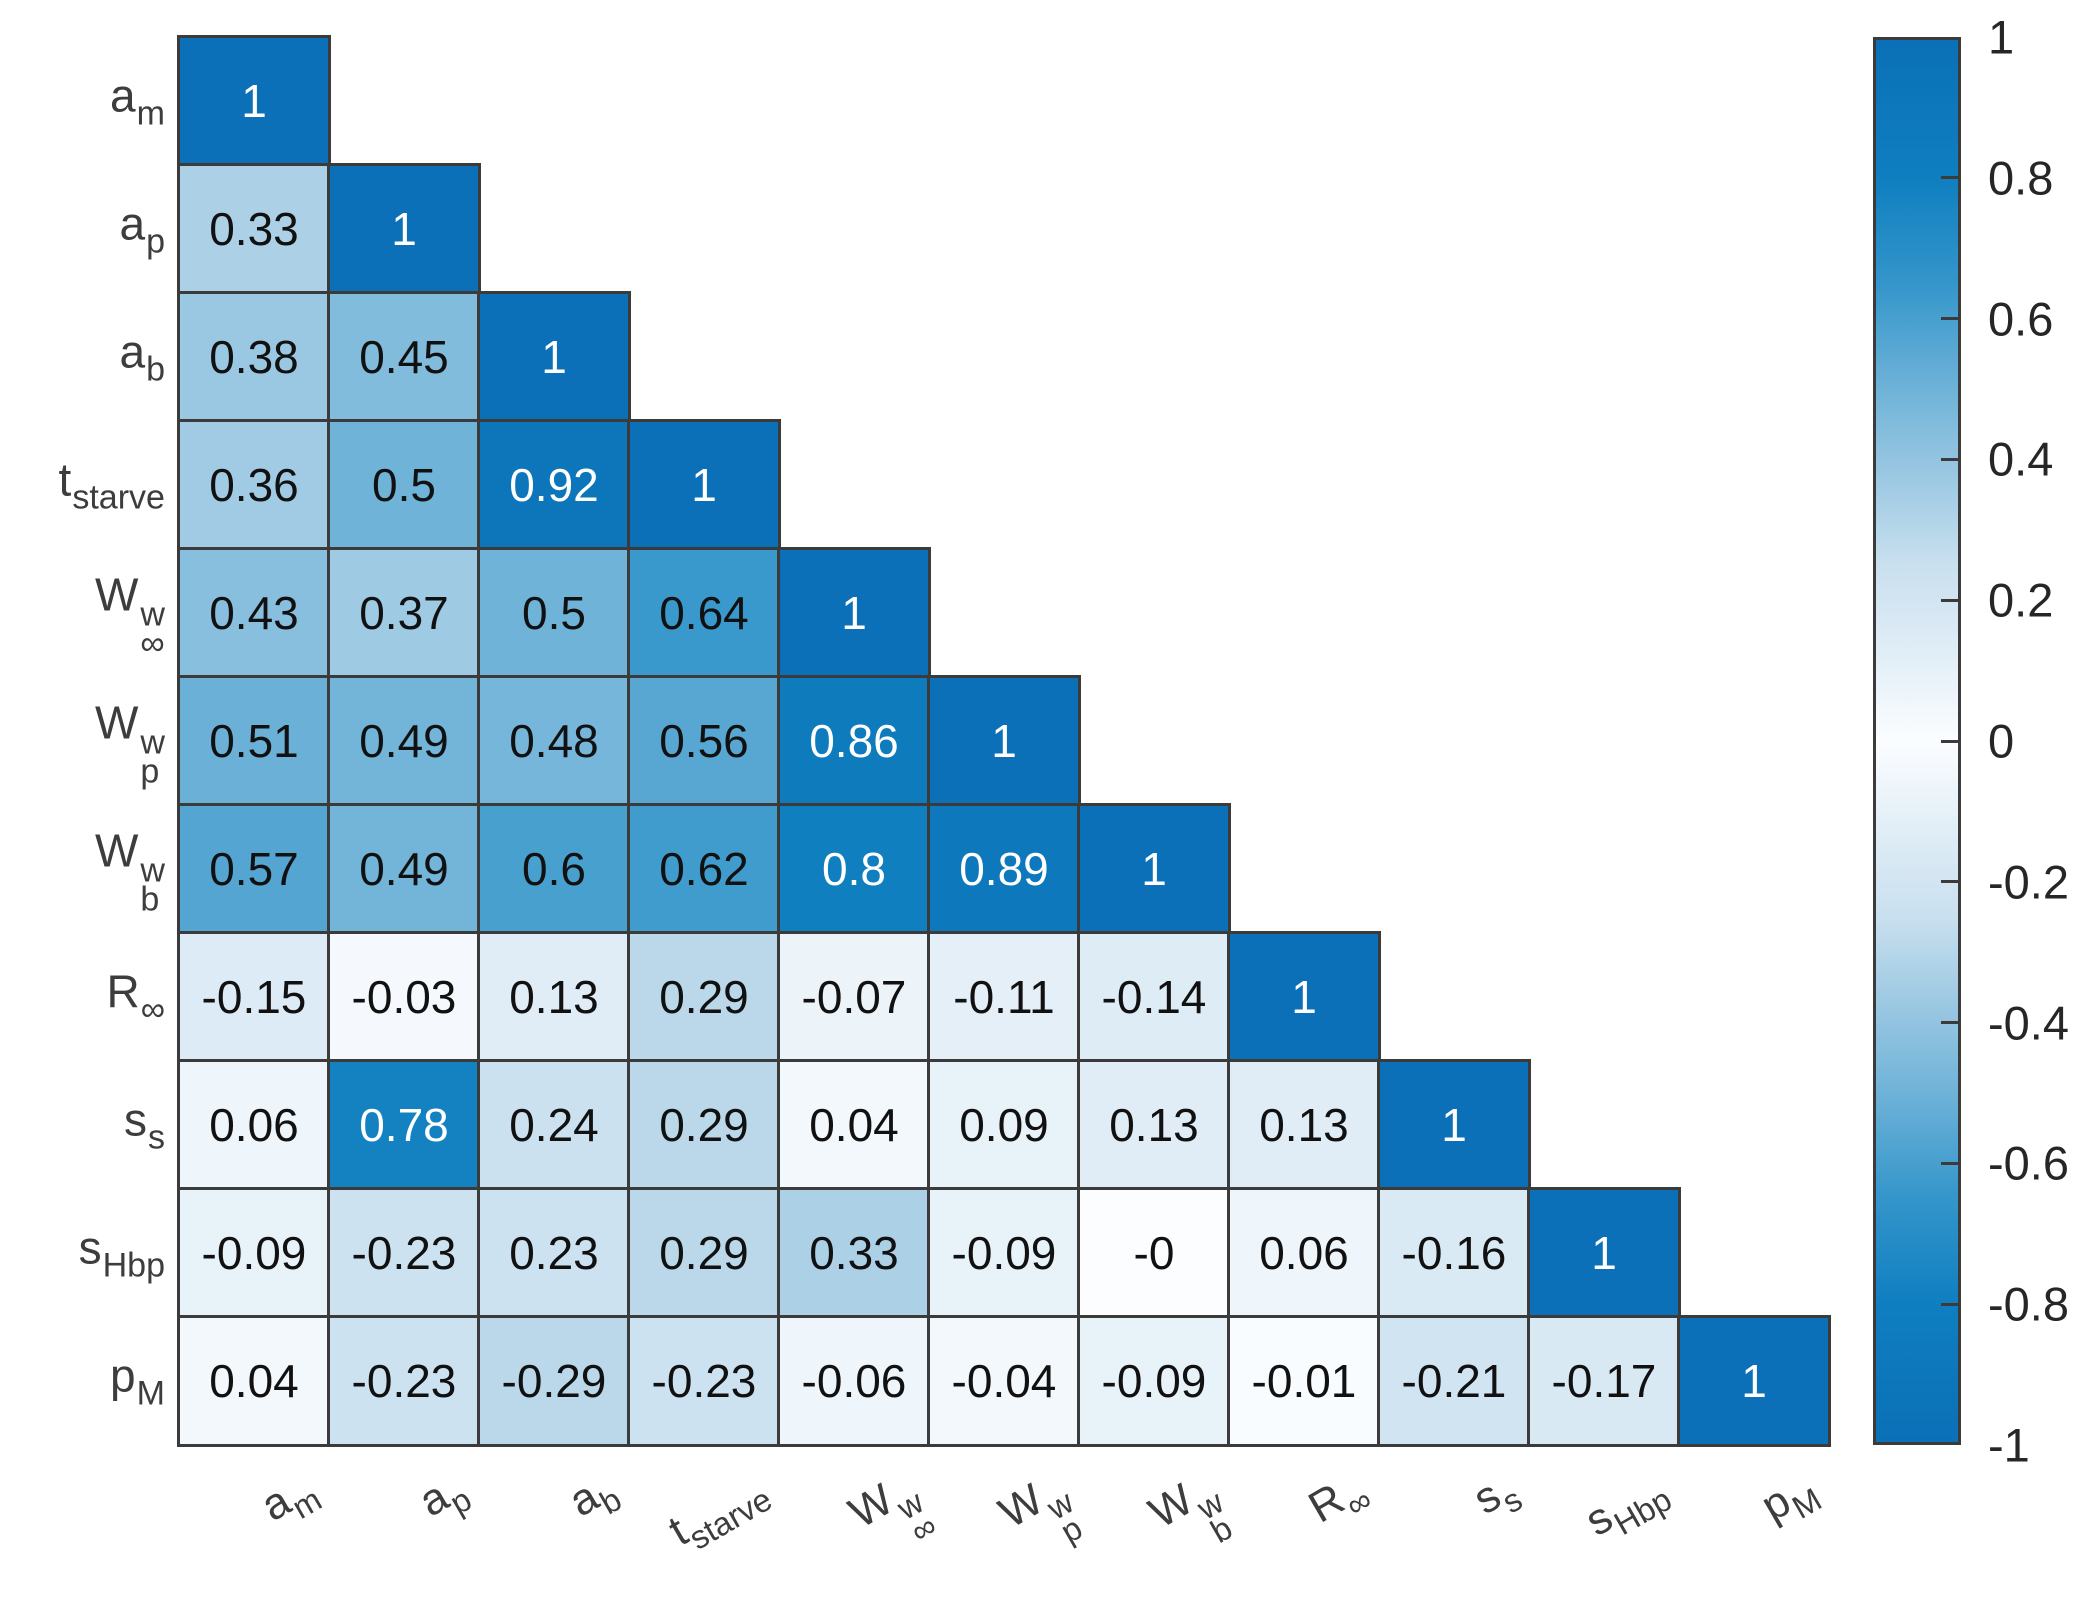 Image resolution: width=2085 pixels, height=1613 pixels. Describe the element at coordinates (144, 1125) in the screenshot. I see `y-tick-label-s_s: ss` at that location.